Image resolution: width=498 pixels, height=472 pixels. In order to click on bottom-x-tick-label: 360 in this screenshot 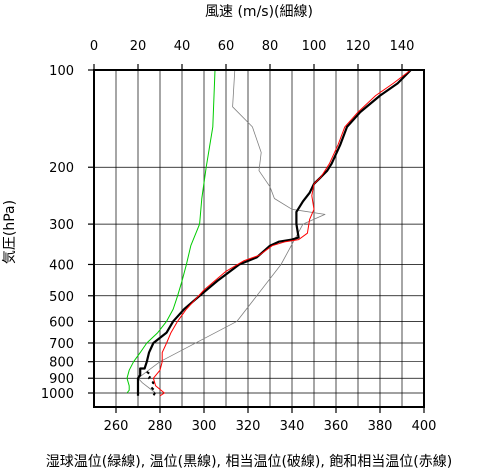, I will do `click(336, 426)`.